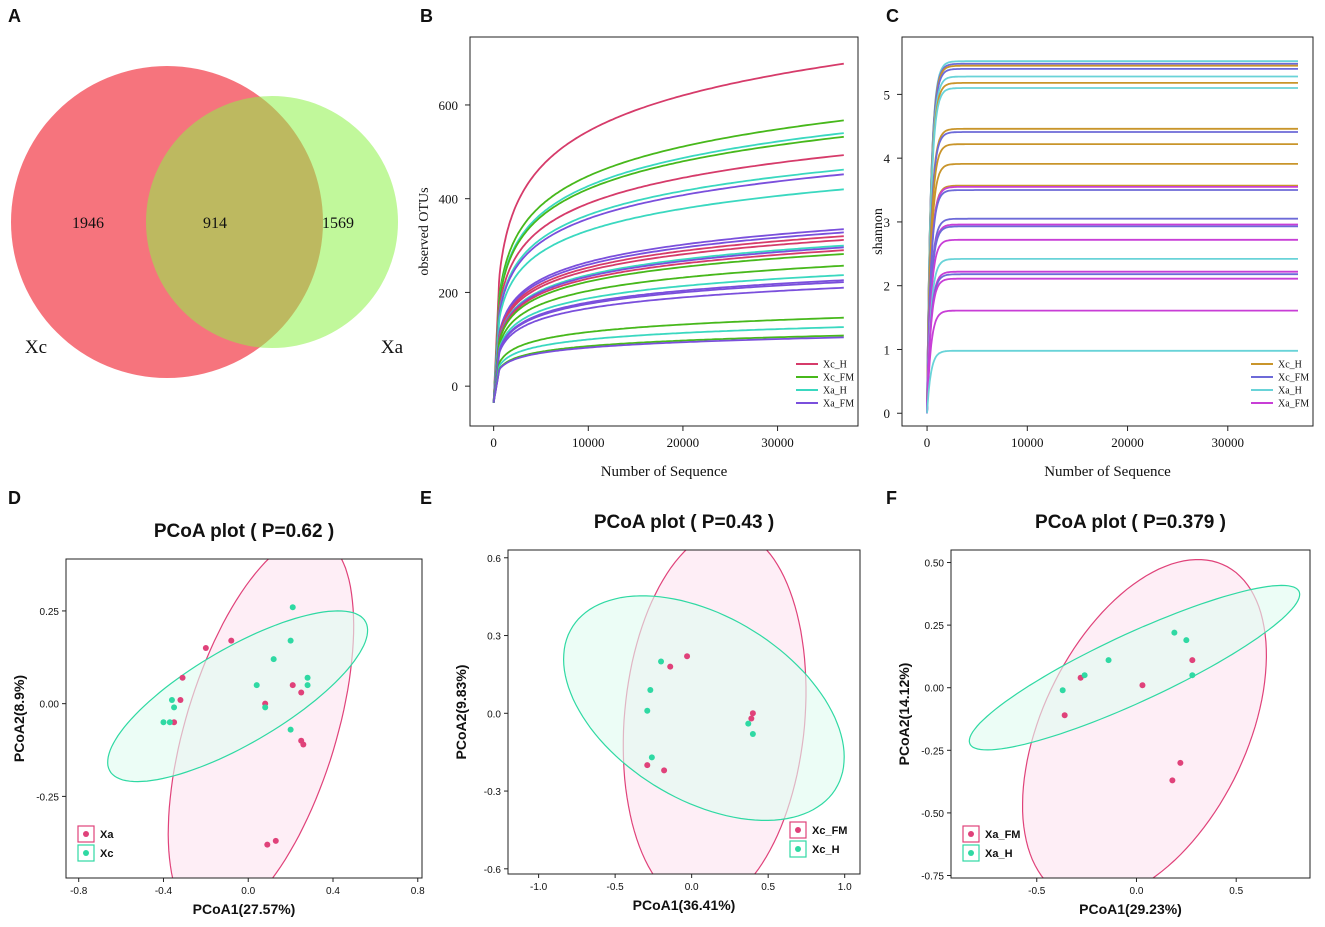 This screenshot has height=927, width=1325. I want to click on chart-title: PCoA plot ( P=0.43 ), so click(684, 522).